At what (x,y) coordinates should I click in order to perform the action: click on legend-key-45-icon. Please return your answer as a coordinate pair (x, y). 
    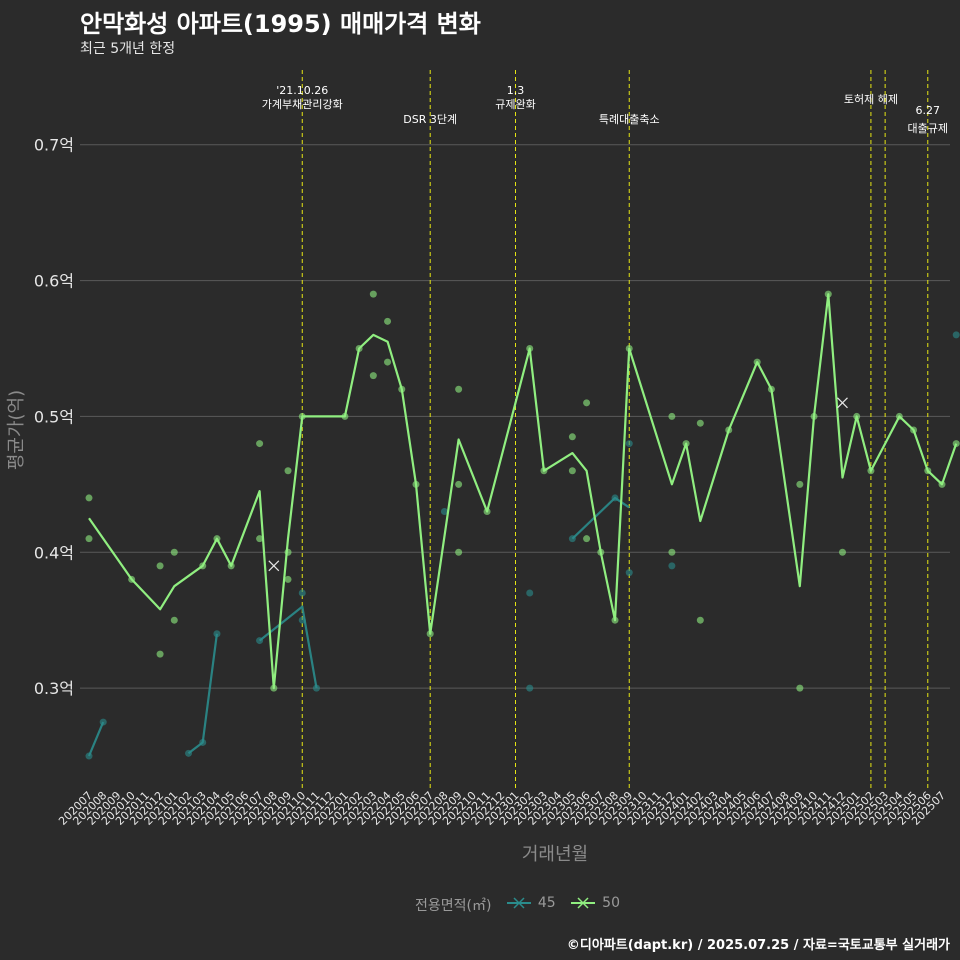
    Looking at the image, I should click on (519, 903).